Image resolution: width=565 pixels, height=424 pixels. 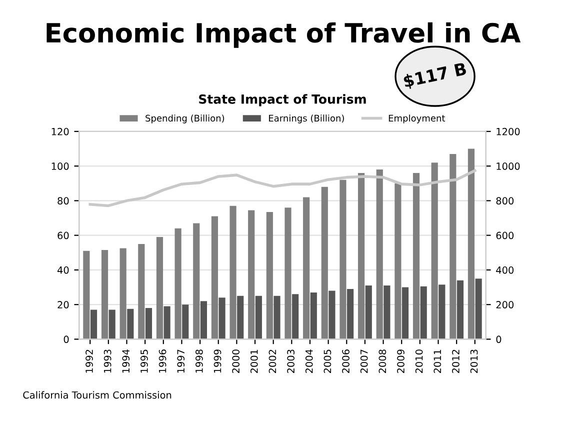 What do you see at coordinates (328, 361) in the screenshot?
I see `x-tick-label: 2005` at bounding box center [328, 361].